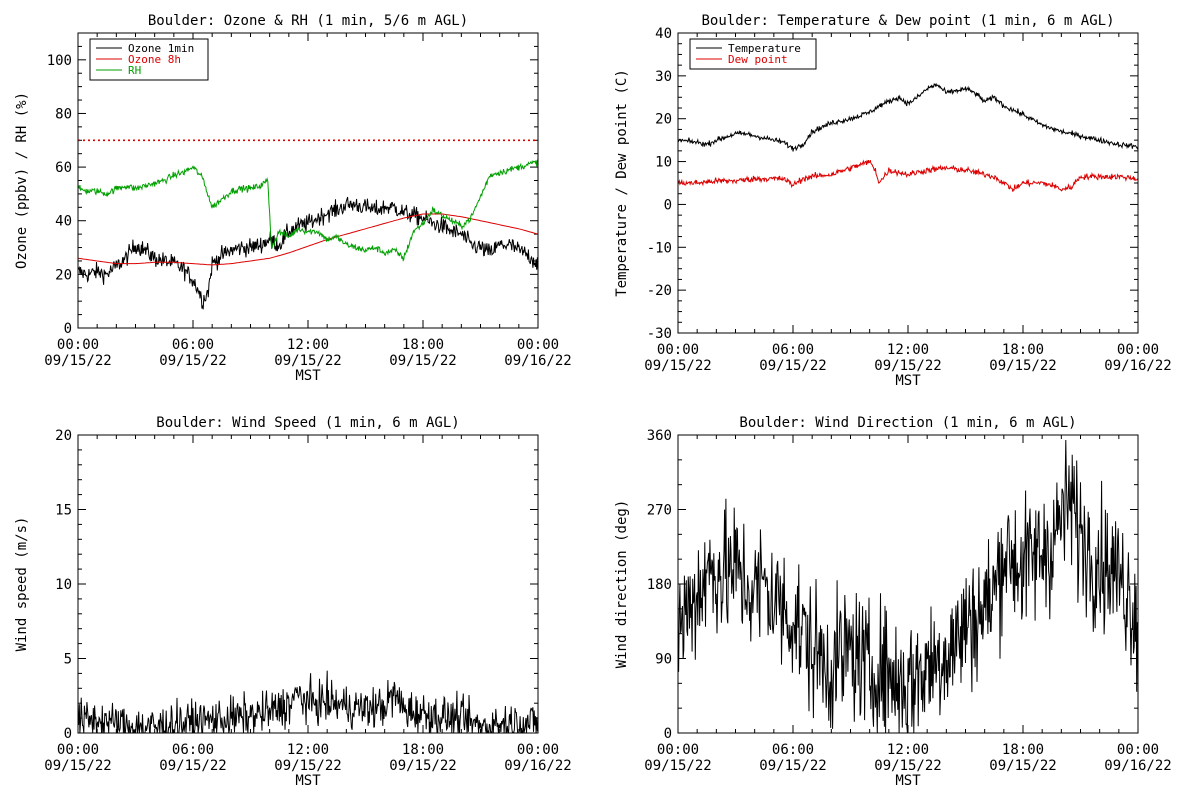 The width and height of the screenshot is (1200, 800). What do you see at coordinates (908, 175) in the screenshot?
I see `temp-series-dew-point` at bounding box center [908, 175].